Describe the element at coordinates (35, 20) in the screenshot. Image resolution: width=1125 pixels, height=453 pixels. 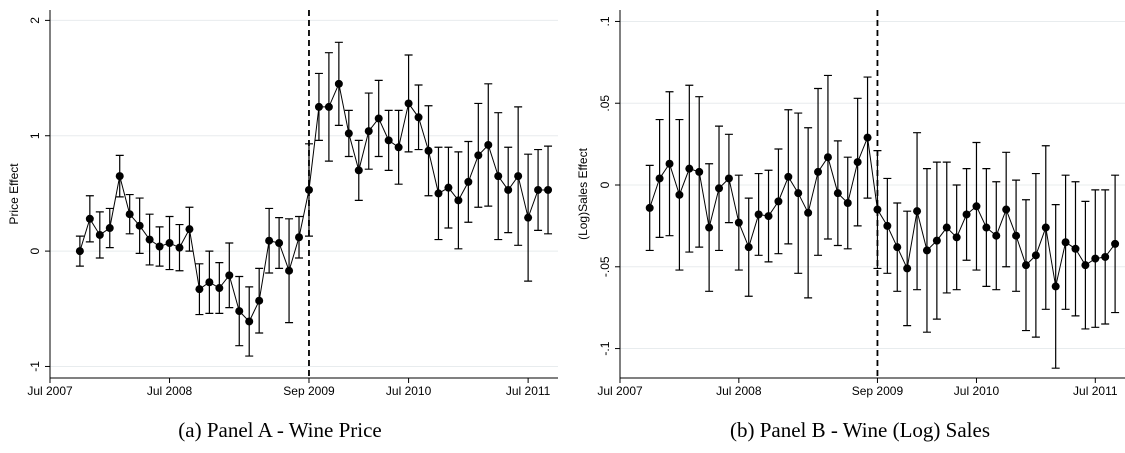
I see `y-tick-label: 2` at that location.